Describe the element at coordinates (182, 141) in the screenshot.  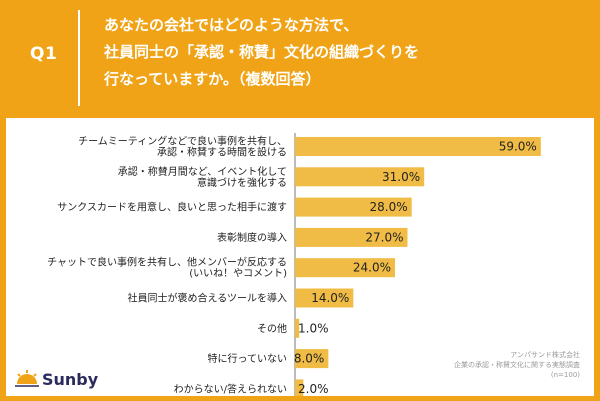
I see `category-label-0-0: チームミーティングなどで良い事例を共有し、` at that location.